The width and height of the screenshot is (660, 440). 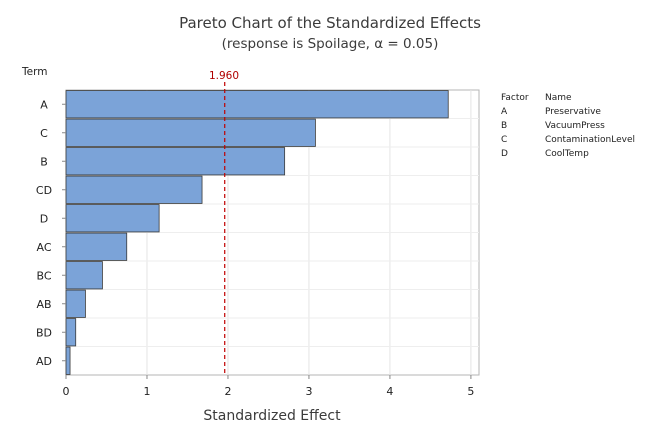 I want to click on legend-factor-d: D, so click(x=504, y=154).